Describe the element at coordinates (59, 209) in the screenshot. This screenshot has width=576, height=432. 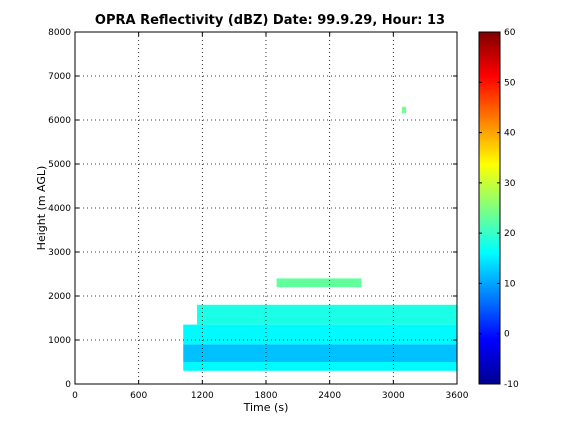
I see `y-tick-label: 4000` at that location.